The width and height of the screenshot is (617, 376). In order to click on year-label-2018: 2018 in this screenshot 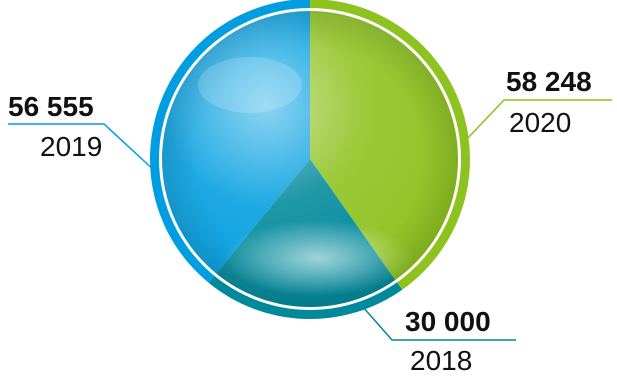, I will do `click(441, 360)`.